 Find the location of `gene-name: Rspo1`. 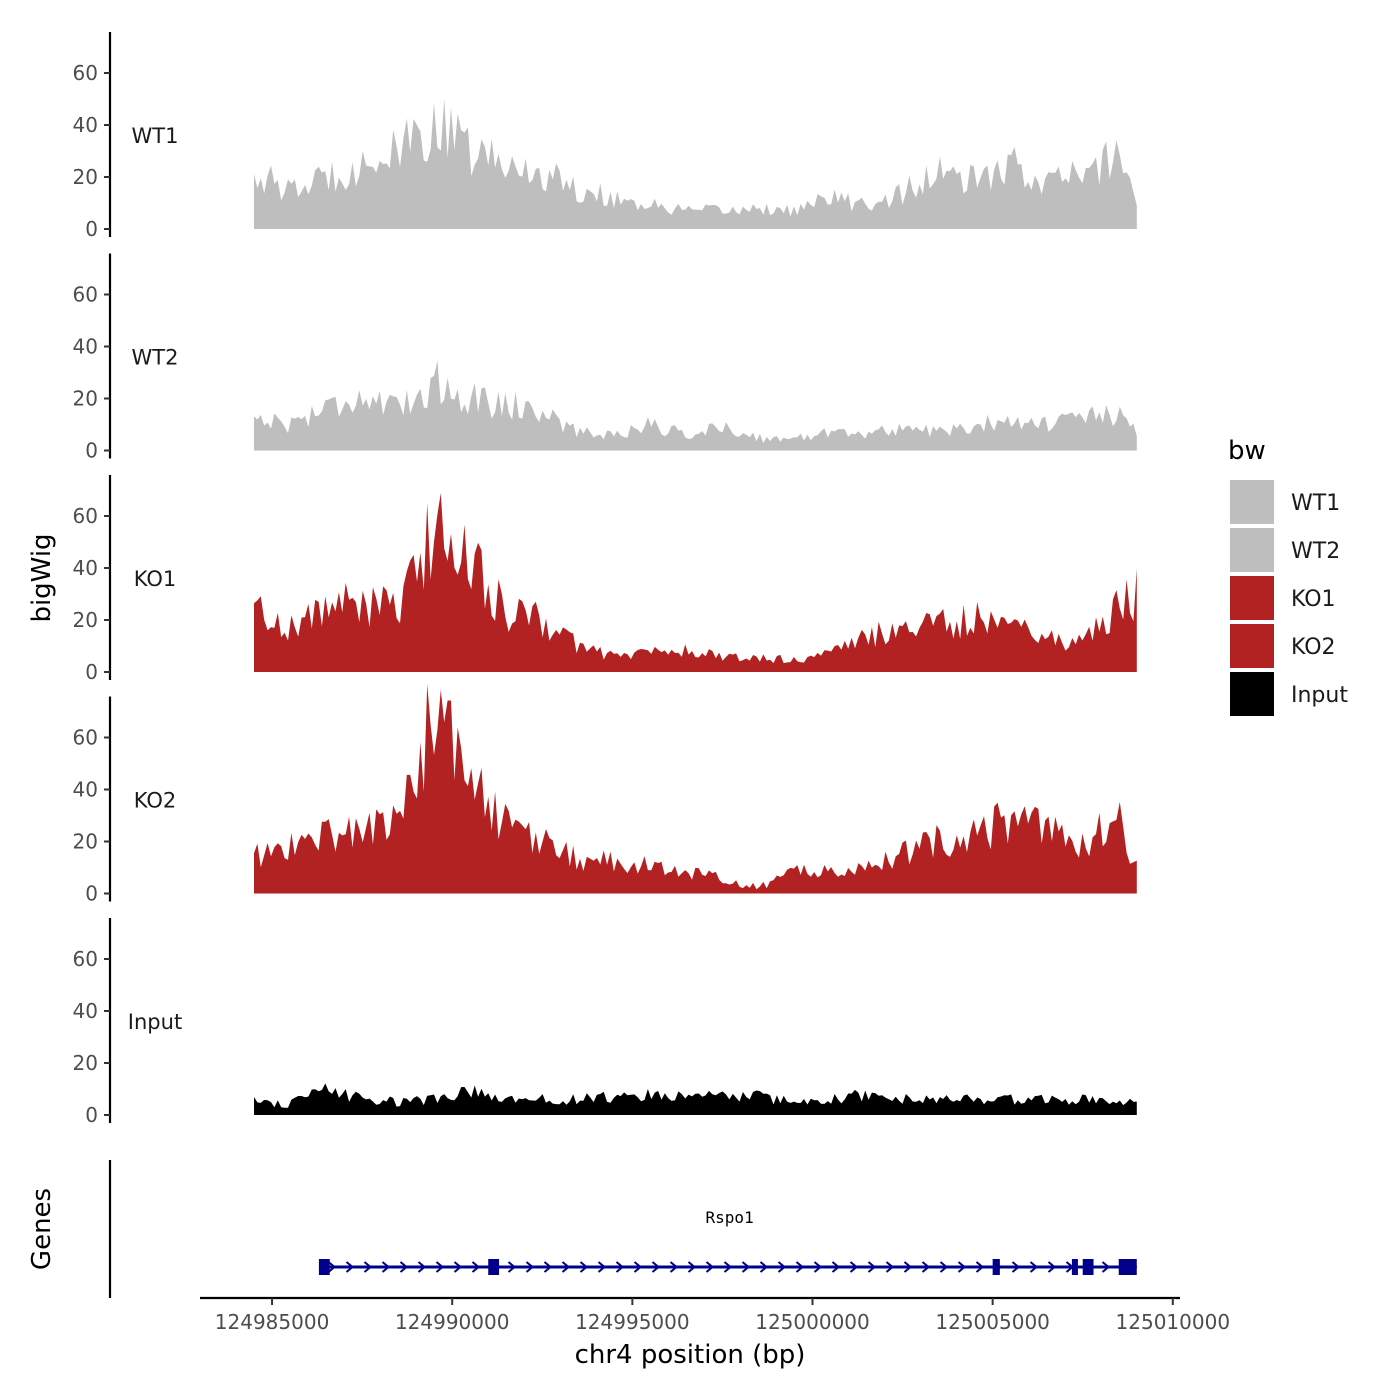

gene-name: Rspo1 is located at coordinates (730, 1217).